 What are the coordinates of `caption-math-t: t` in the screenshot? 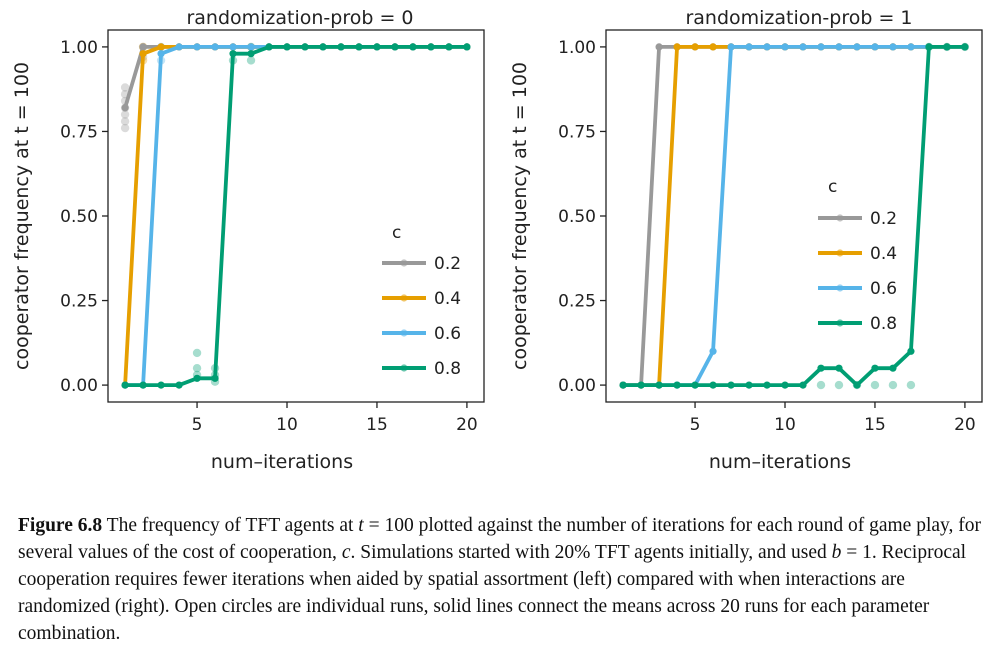 It's located at (361, 525).